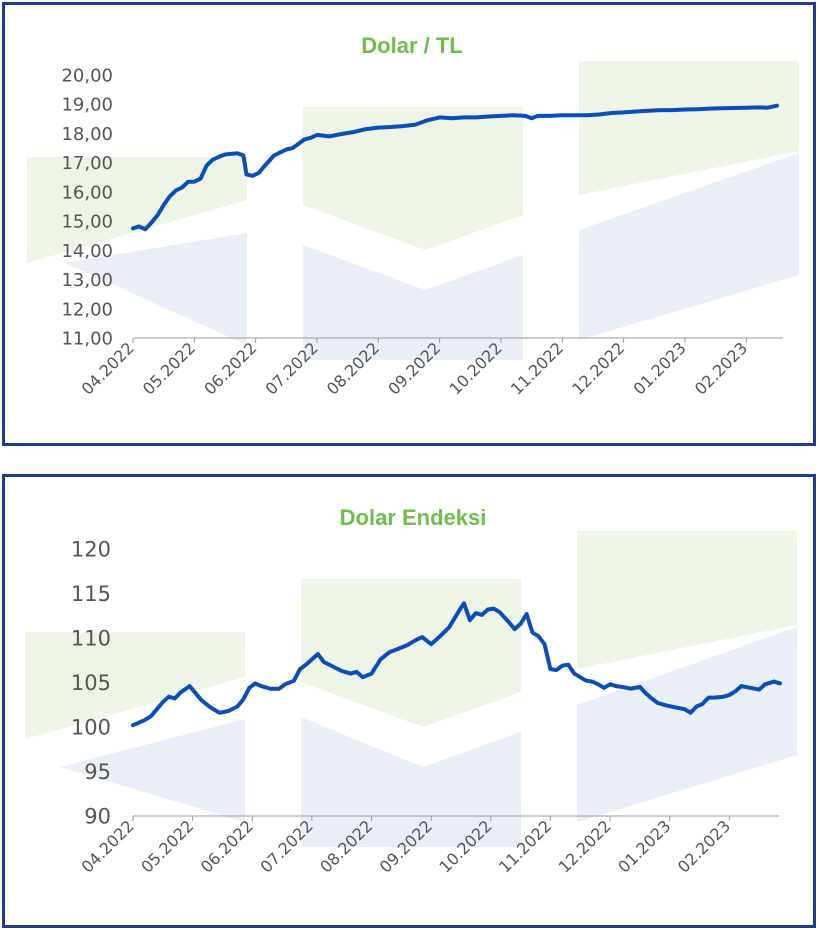 The image size is (820, 930). Describe the element at coordinates (413, 517) in the screenshot. I see `chart-title: Dolar Endeksi` at that location.